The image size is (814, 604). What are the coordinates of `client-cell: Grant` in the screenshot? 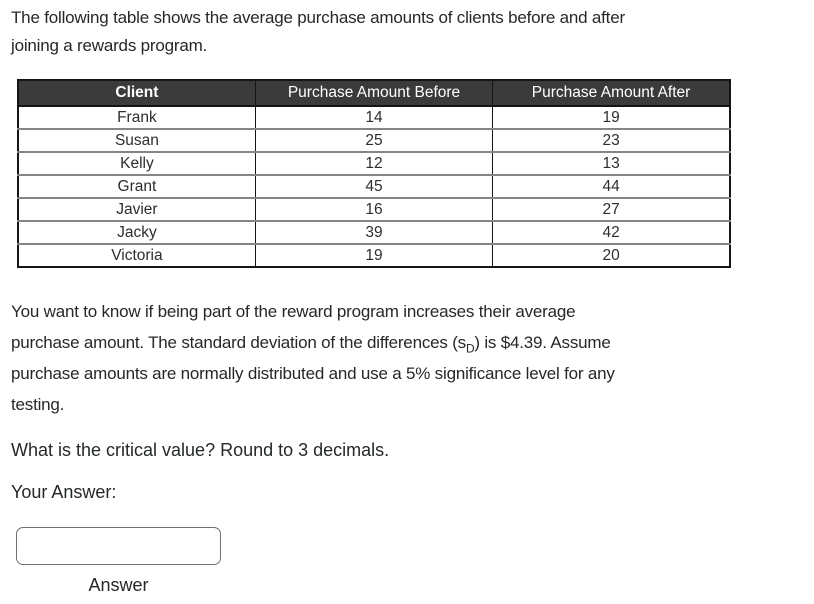 It's located at (137, 186).